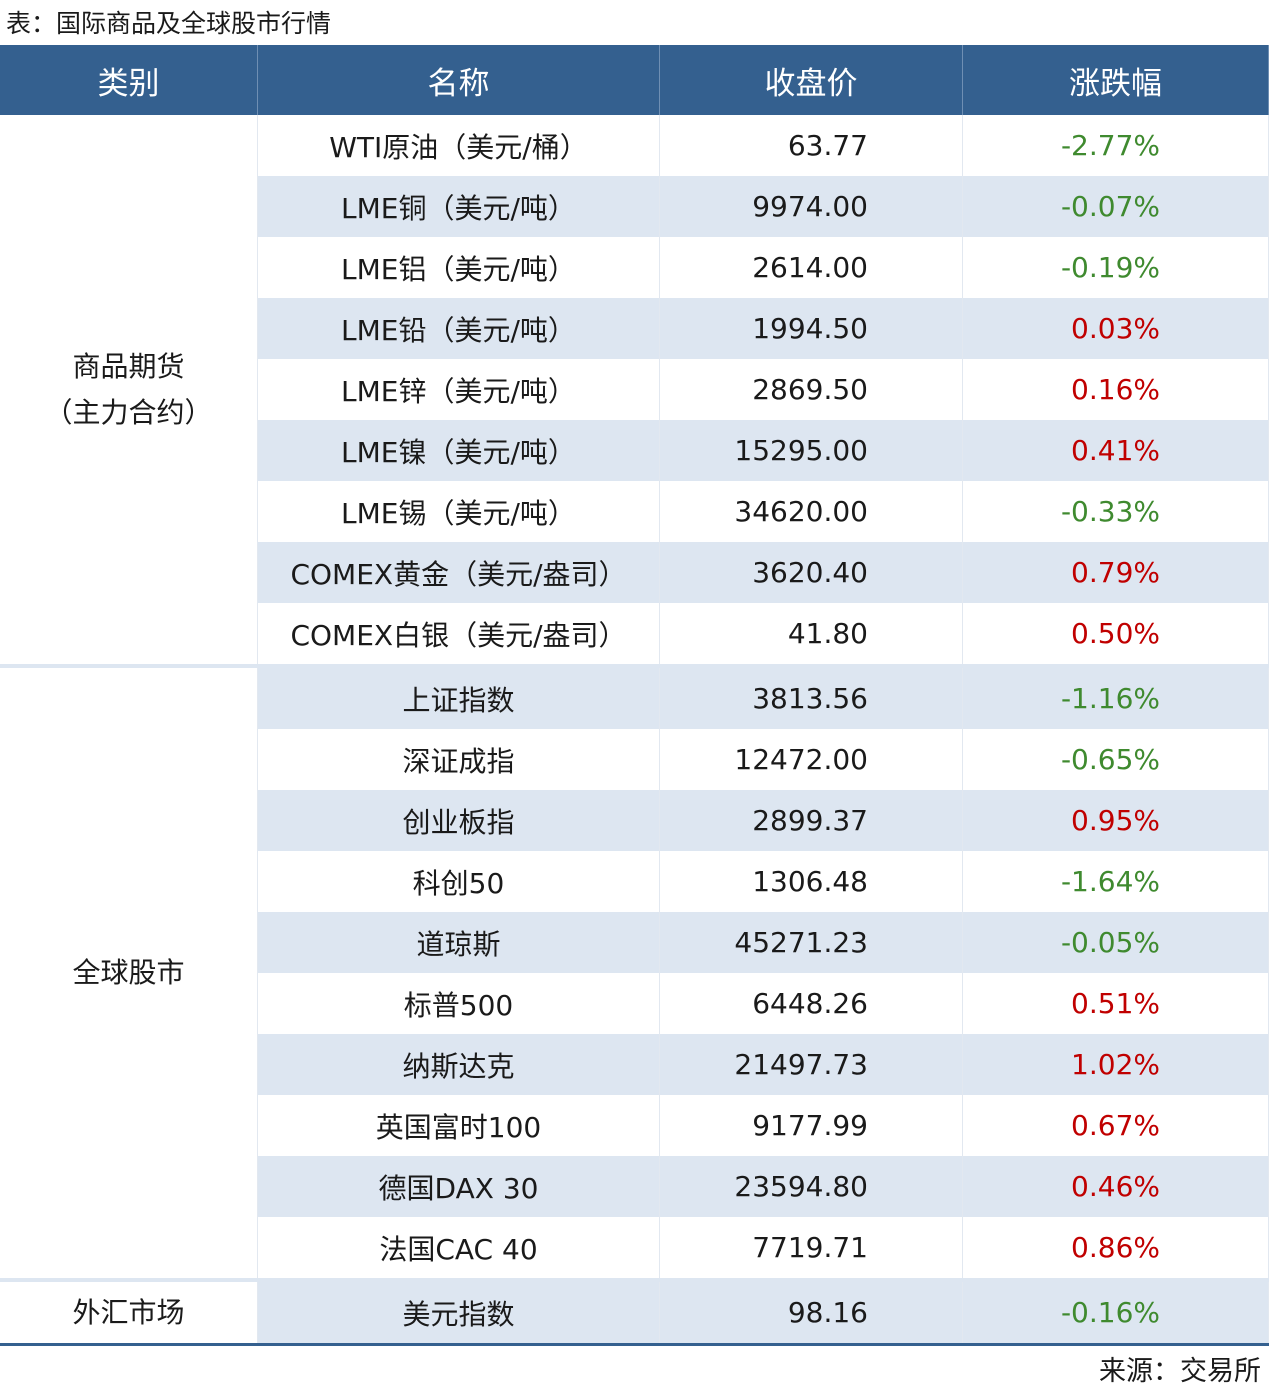  I want to click on column-header: 收盘价, so click(811, 80).